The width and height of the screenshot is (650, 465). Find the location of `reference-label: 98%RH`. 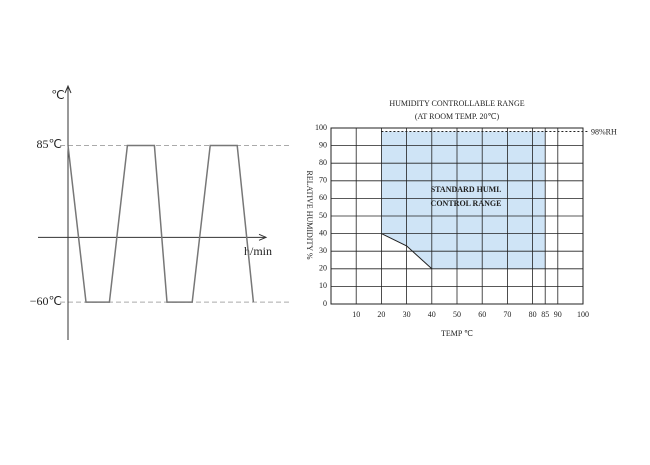

reference-label: 98%RH is located at coordinates (604, 131).